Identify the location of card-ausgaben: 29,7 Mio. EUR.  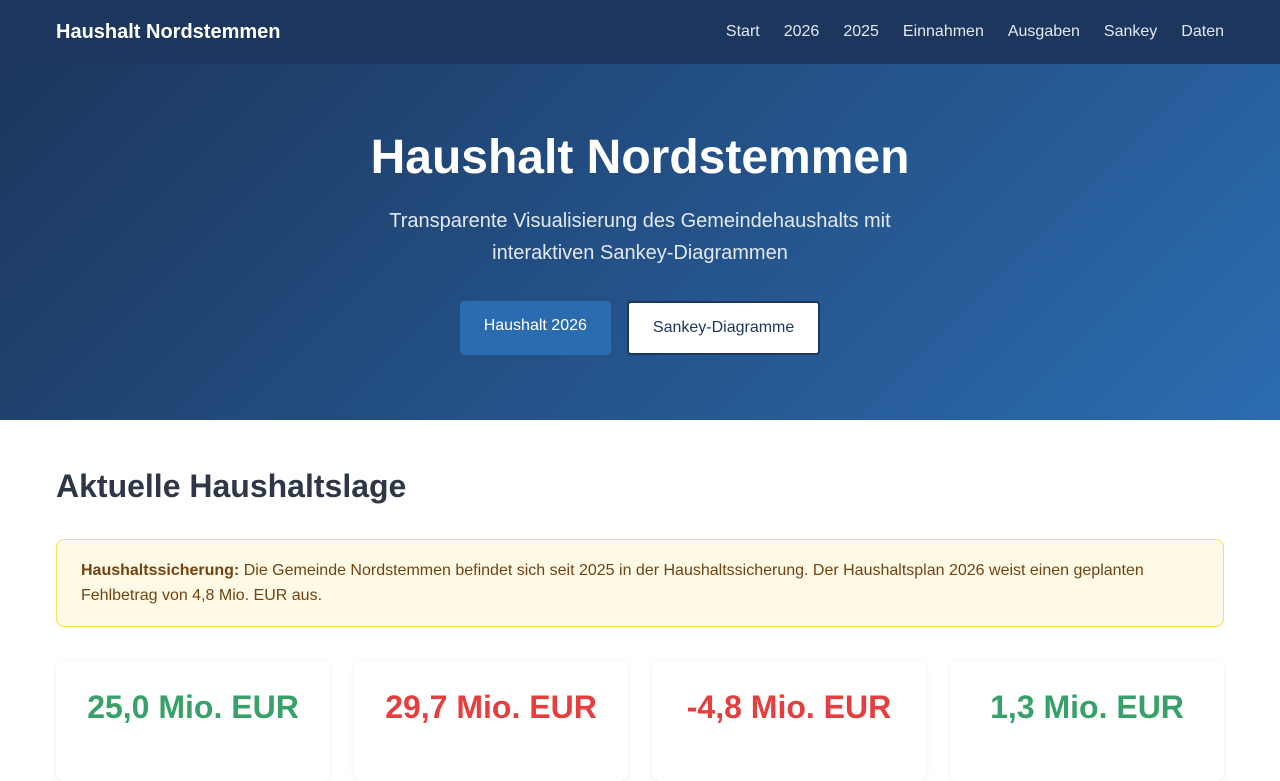
(491, 721).